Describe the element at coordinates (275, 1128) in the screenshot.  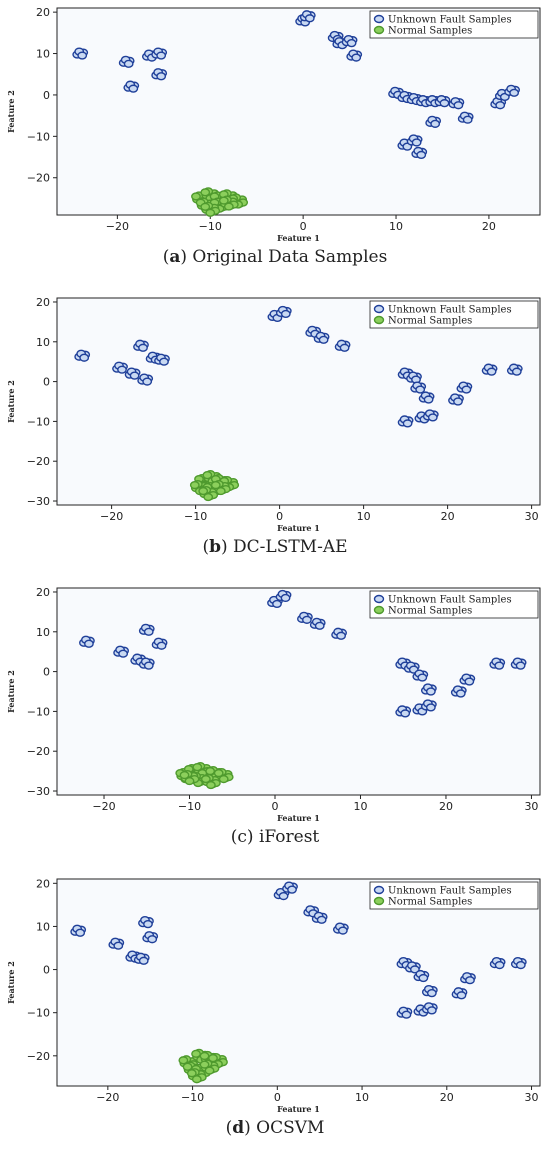
I see `caption-d: (d) OCSVM` at that location.